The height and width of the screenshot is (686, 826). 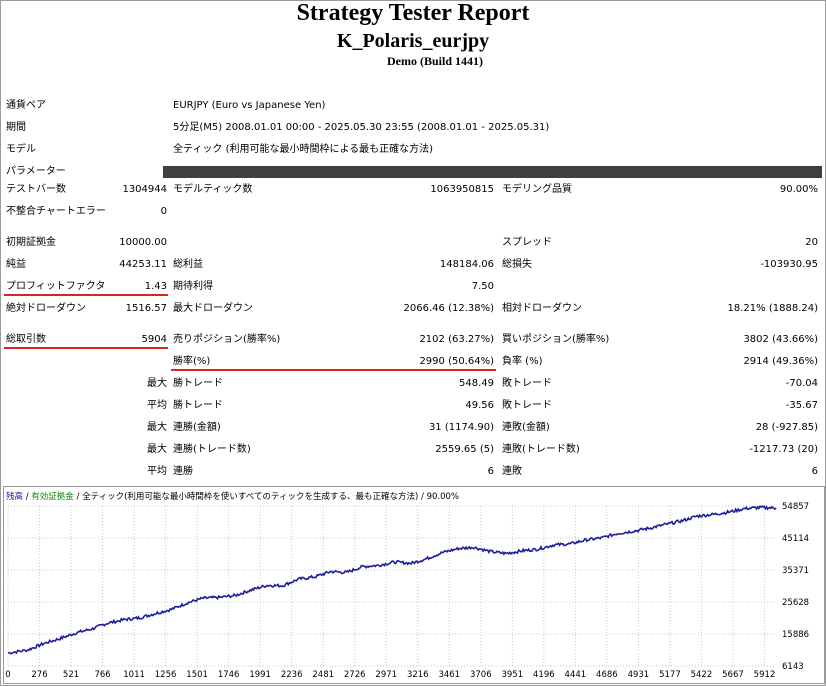 What do you see at coordinates (155, 286) in the screenshot?
I see `profit-factor-value: 1.43` at bounding box center [155, 286].